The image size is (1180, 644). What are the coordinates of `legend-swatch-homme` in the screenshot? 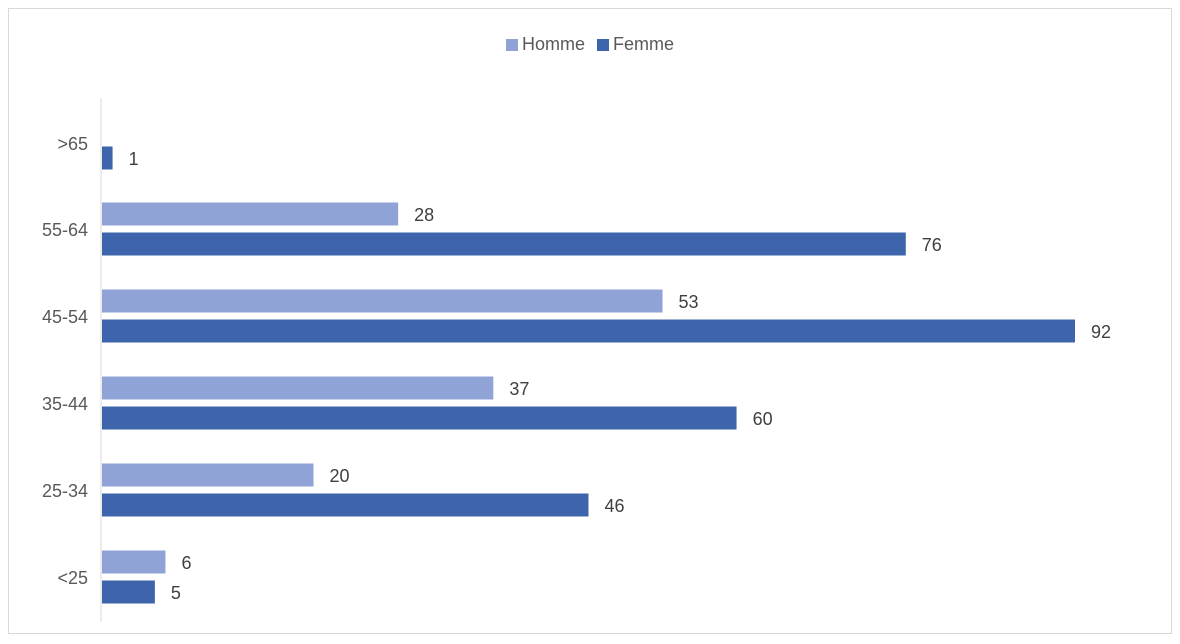 It's located at (511, 44).